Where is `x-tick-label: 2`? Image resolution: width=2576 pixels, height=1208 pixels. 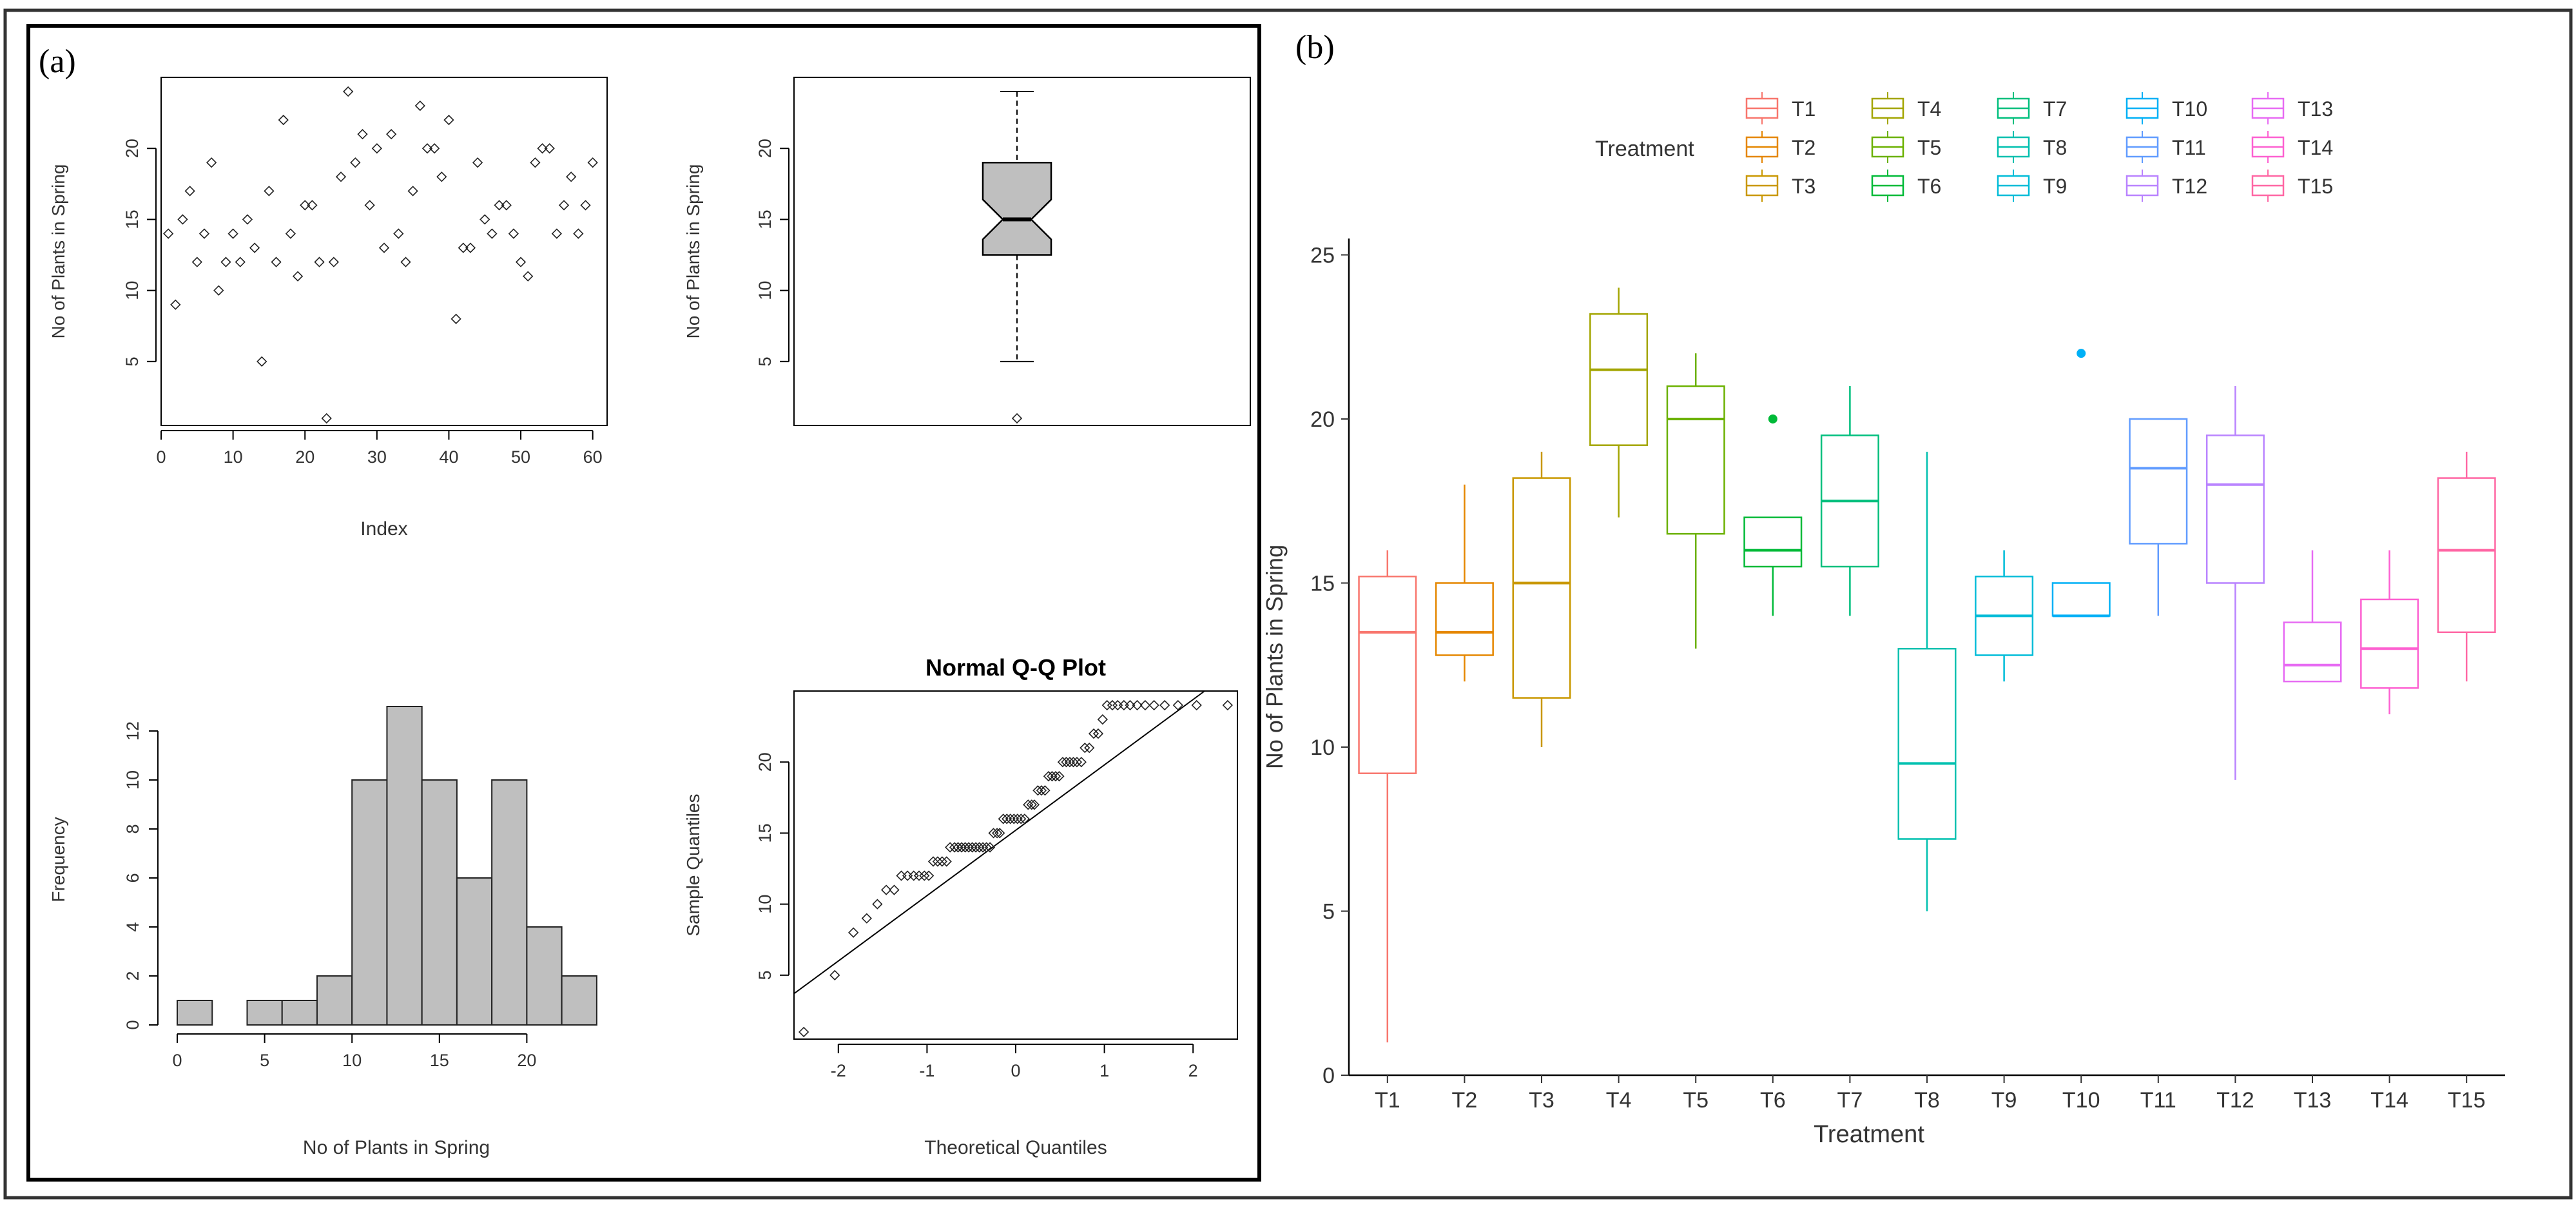
x-tick-label: 2 is located at coordinates (1193, 1070).